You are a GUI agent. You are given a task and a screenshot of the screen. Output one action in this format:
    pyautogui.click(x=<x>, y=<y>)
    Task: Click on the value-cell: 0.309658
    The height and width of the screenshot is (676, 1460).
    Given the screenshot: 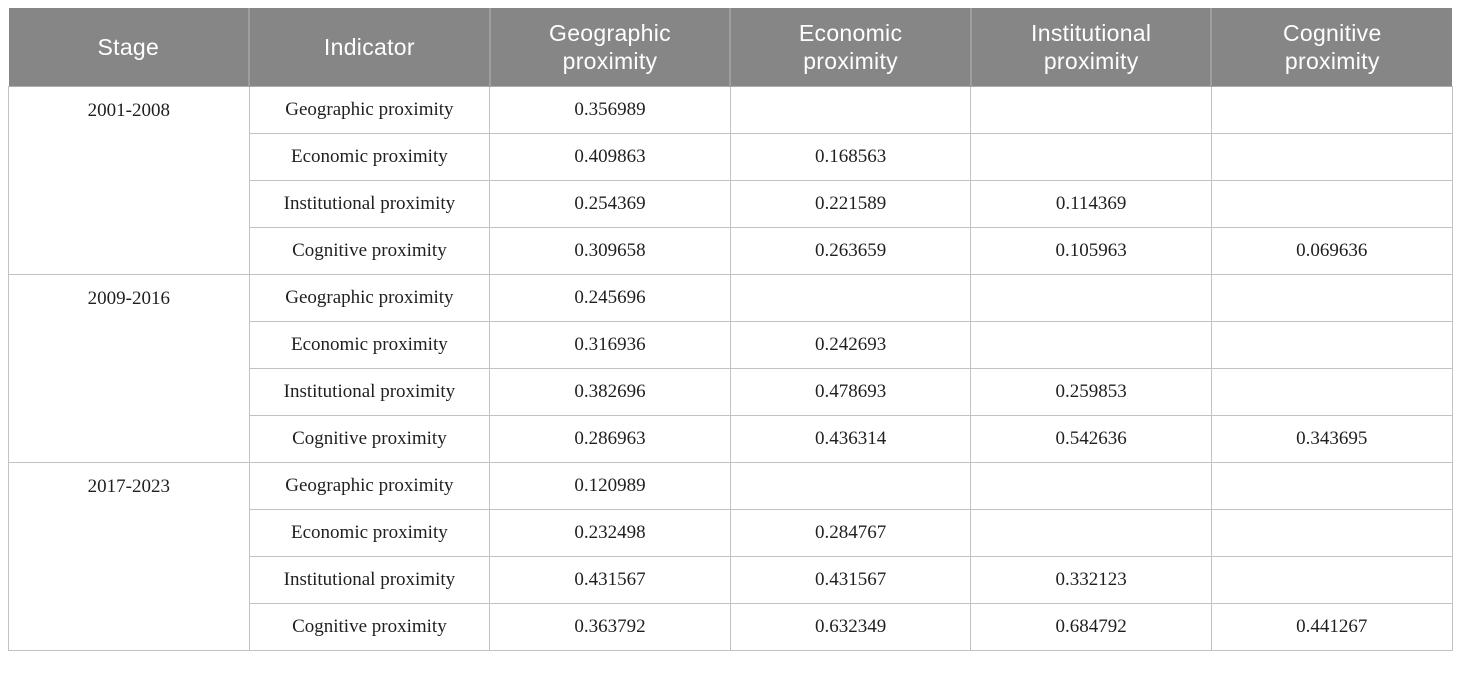 What is the action you would take?
    pyautogui.click(x=610, y=250)
    